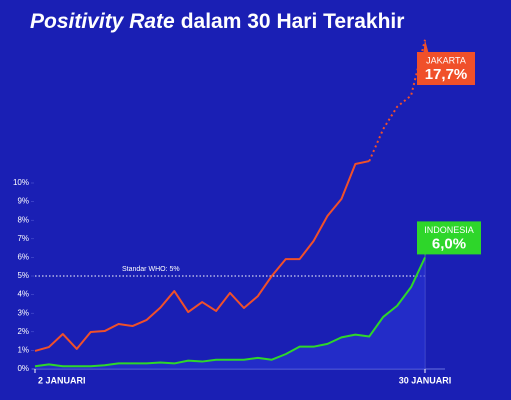  Describe the element at coordinates (23, 331) in the screenshot. I see `y-tick-label: 2%` at that location.